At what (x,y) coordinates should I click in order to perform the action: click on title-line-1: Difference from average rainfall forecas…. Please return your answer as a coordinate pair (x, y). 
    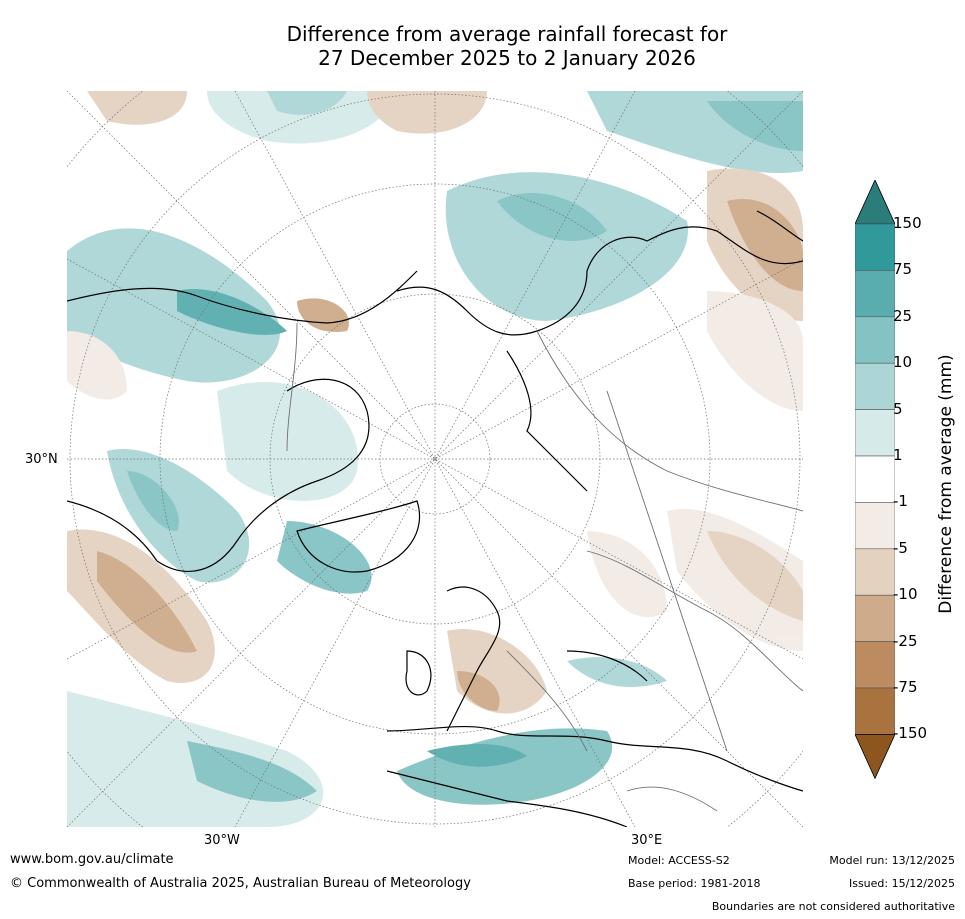
    Looking at the image, I should click on (507, 34).